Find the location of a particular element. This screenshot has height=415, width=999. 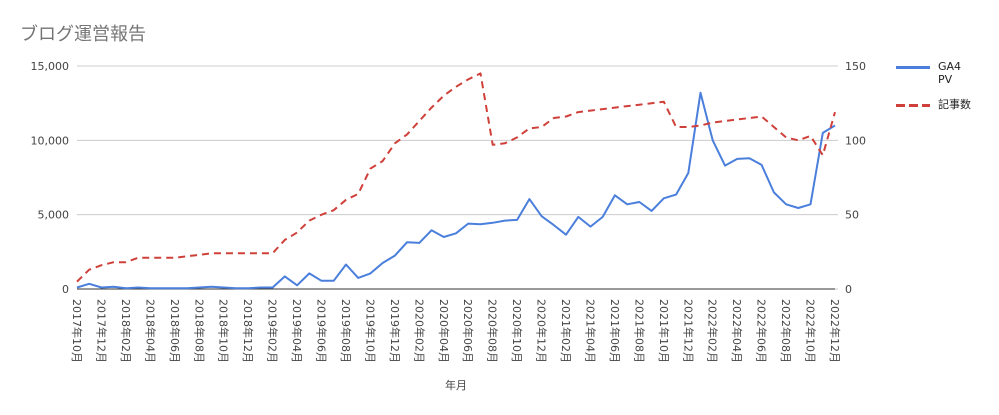

x-tick-label: 2019年04月 is located at coordinates (297, 331).